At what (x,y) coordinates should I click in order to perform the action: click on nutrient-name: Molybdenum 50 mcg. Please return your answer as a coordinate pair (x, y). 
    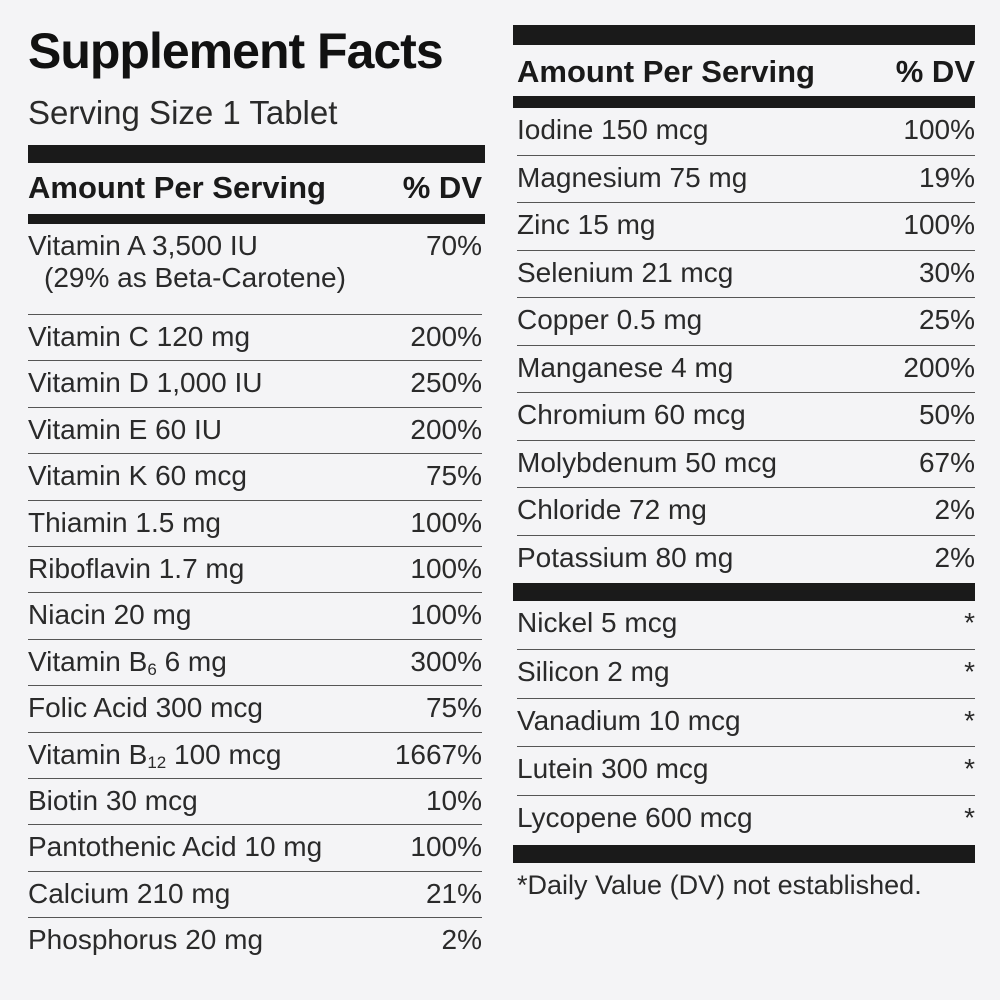
    Looking at the image, I should click on (647, 463).